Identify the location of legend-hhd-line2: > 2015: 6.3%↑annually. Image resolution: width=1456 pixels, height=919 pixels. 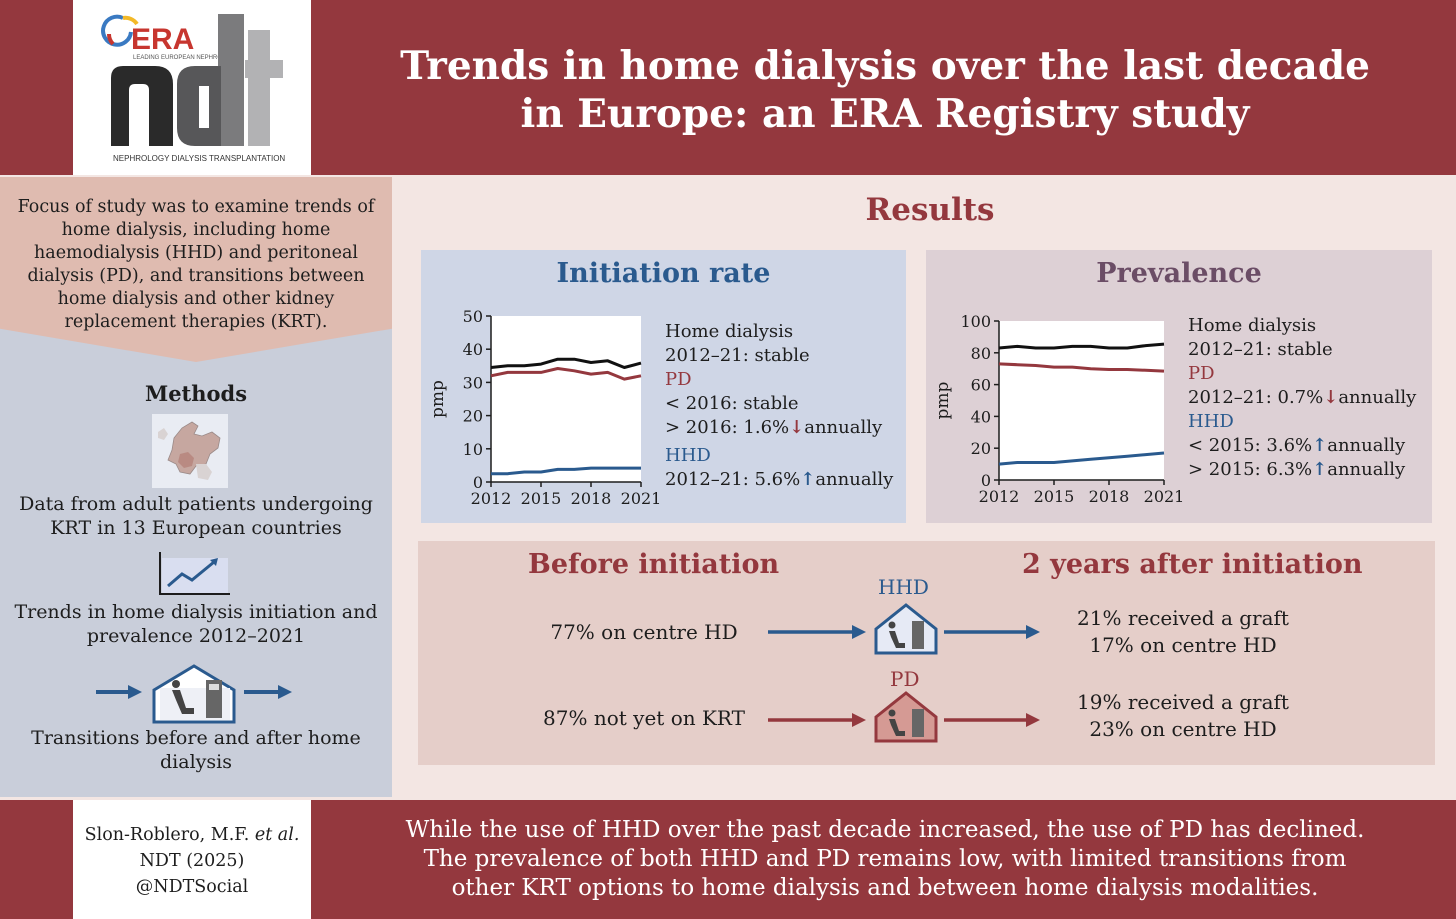
(1297, 469).